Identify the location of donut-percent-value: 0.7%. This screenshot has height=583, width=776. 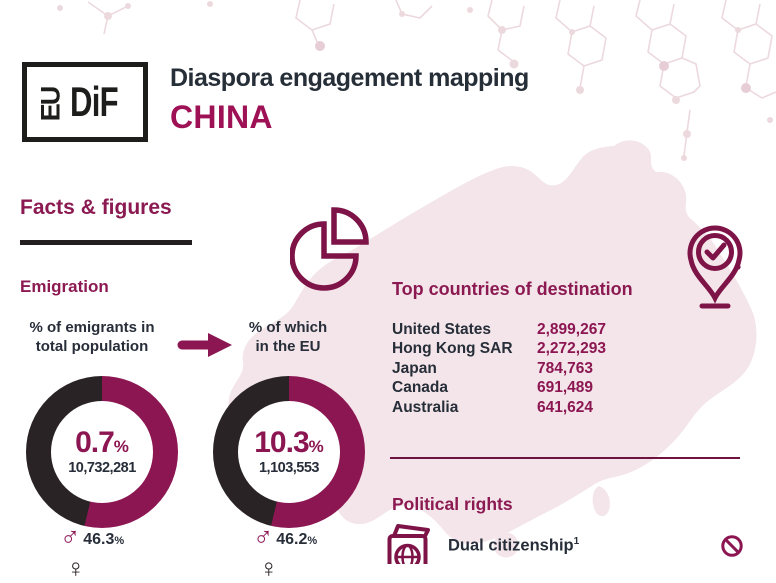
(102, 442).